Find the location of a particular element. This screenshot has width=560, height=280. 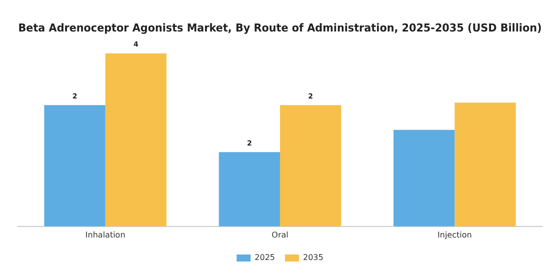

x-tick-label: Injection is located at coordinates (455, 235).